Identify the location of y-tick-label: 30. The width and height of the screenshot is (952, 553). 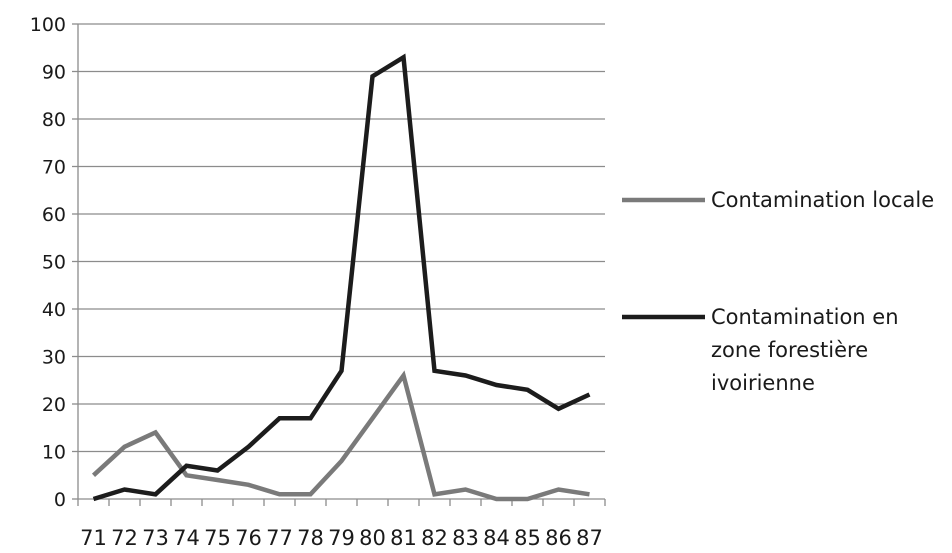
(54, 358).